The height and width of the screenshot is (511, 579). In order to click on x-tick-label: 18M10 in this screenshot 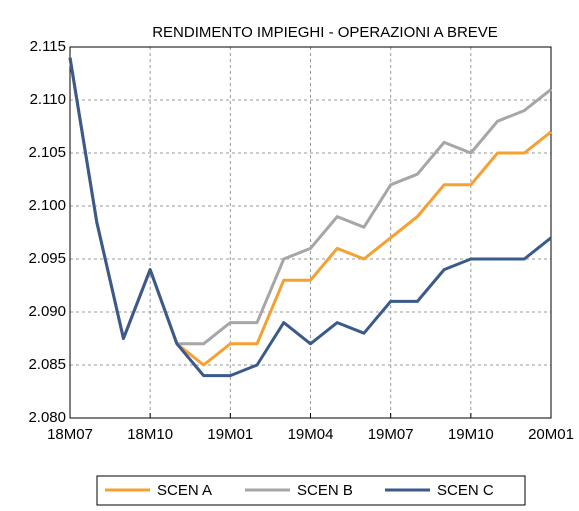, I will do `click(150, 434)`.